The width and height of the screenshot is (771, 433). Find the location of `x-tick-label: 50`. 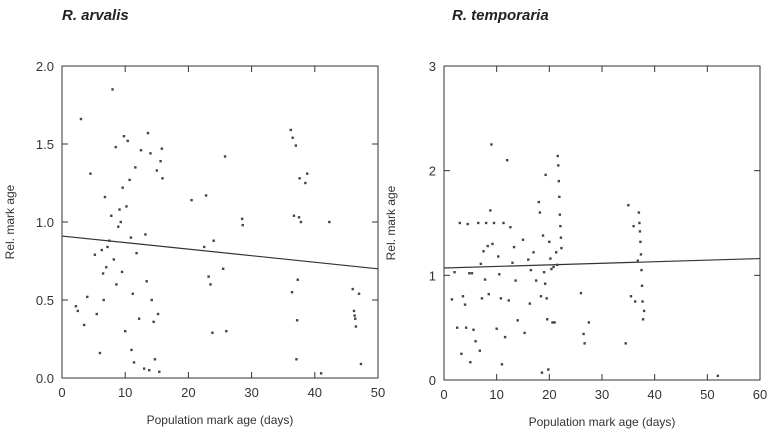

x-tick-label: 50 is located at coordinates (707, 394).